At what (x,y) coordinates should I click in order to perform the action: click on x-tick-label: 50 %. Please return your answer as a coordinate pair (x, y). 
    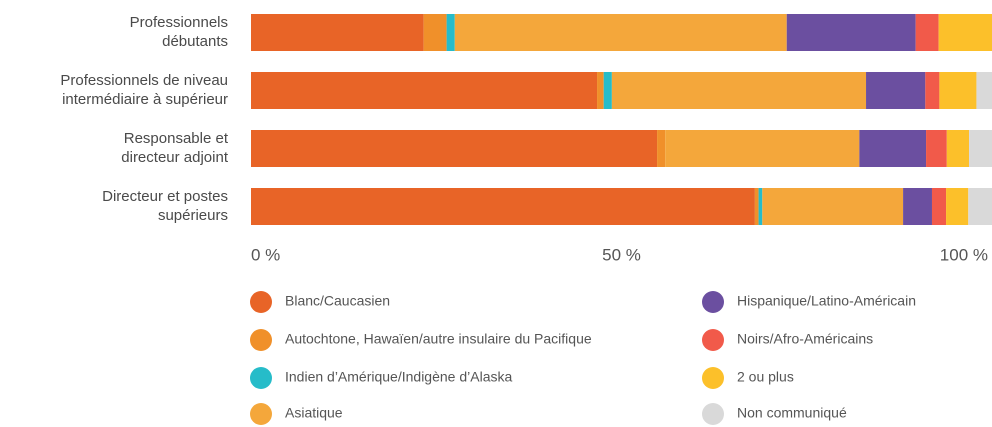
    Looking at the image, I should click on (621, 254).